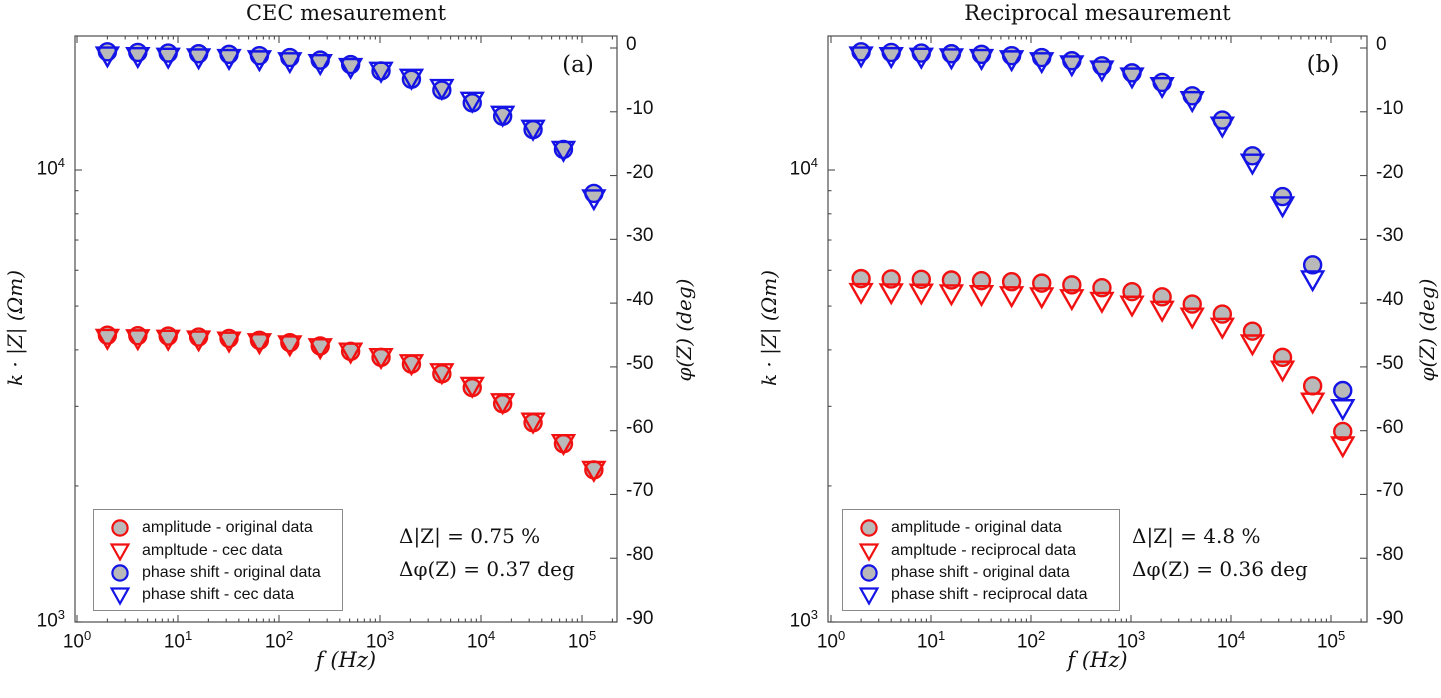 This screenshot has height=698, width=1441. What do you see at coordinates (1031, 640) in the screenshot?
I see `x-tick-label: 10²` at bounding box center [1031, 640].